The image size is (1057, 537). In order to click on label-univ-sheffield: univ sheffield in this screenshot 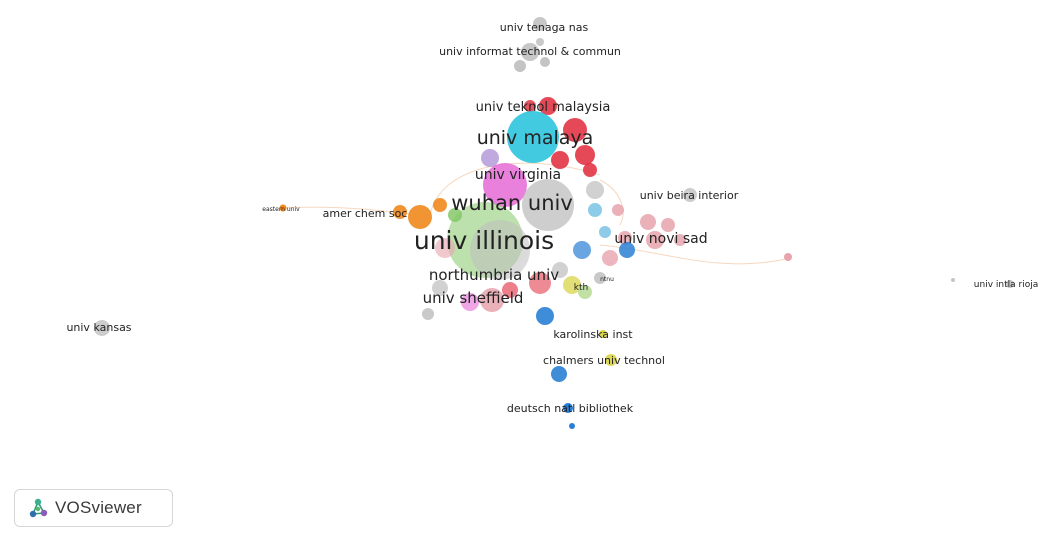, I will do `click(473, 298)`.